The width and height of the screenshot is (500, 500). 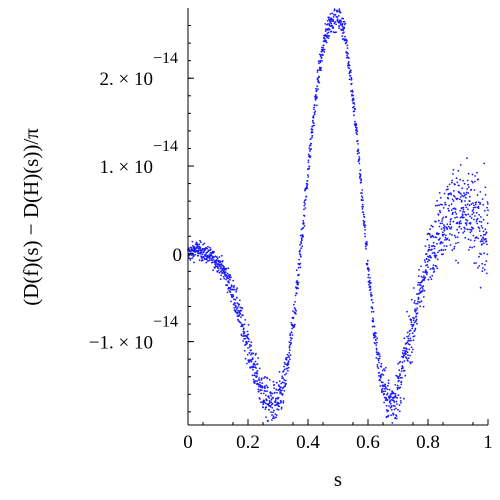 I want to click on y-tick-label: 1. × 10−14, so click(x=139, y=158).